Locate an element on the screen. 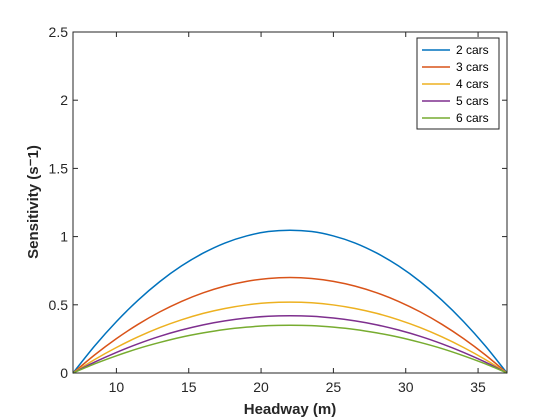 The image size is (560, 420). y-tick-label: 2 is located at coordinates (64, 100).